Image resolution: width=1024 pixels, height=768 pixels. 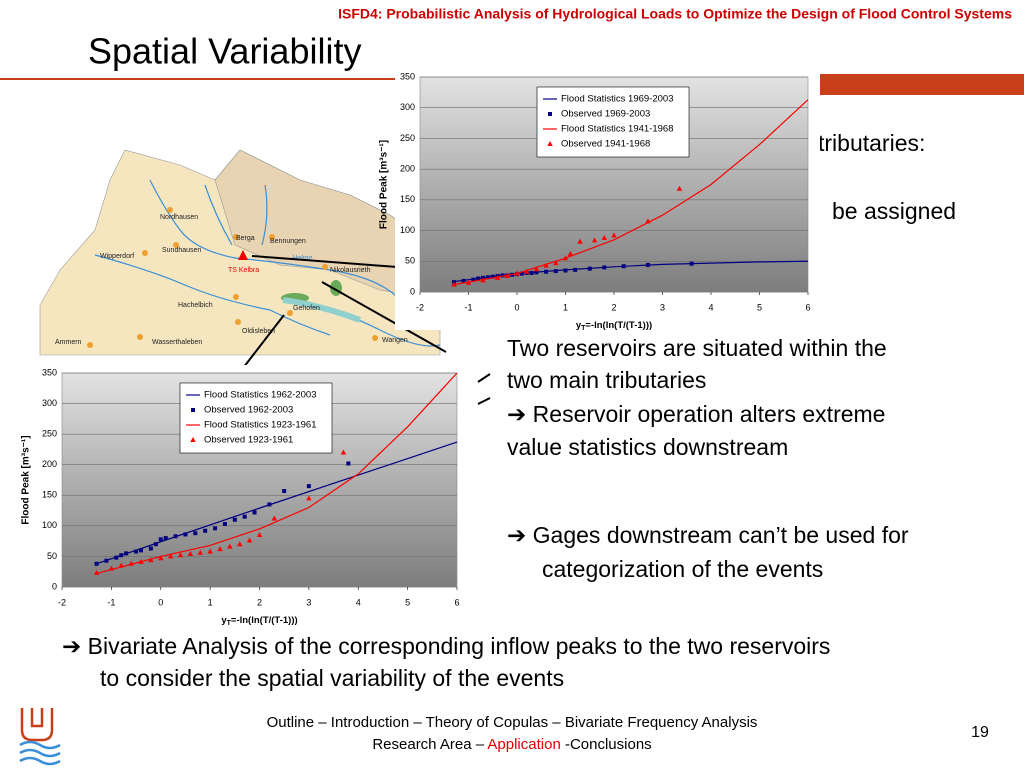 What do you see at coordinates (350, 270) in the screenshot?
I see `map-label: Nikolausrieth` at bounding box center [350, 270].